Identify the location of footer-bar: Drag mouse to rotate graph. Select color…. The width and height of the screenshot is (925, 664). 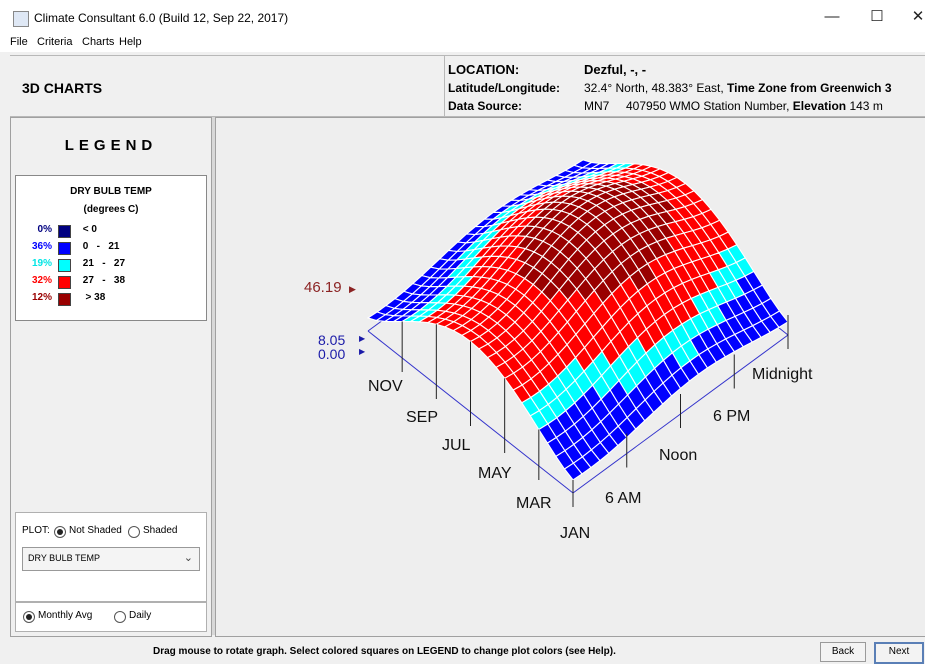
(462, 650).